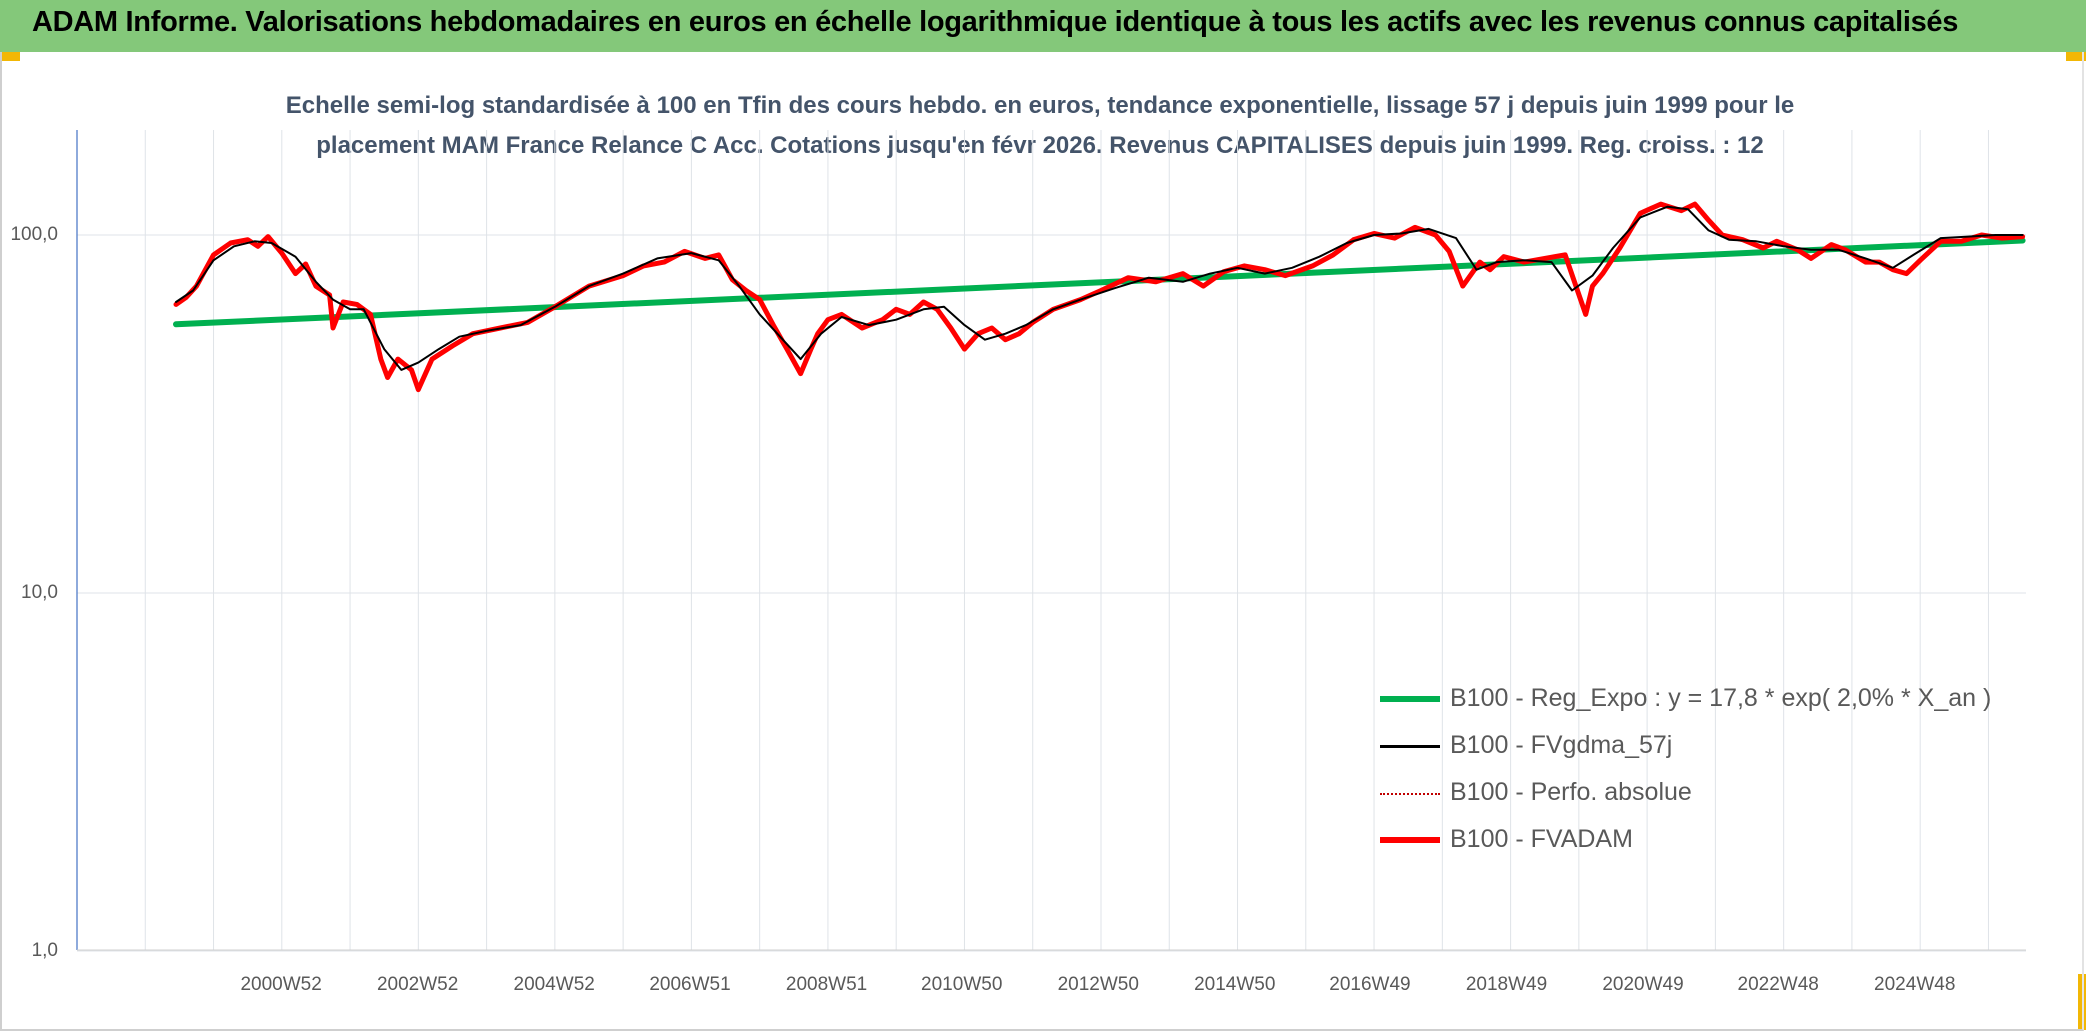 This screenshot has height=1033, width=2086. What do you see at coordinates (1571, 792) in the screenshot?
I see `legend-label-perfo-absolue: B100 - Perfo. absolue` at bounding box center [1571, 792].